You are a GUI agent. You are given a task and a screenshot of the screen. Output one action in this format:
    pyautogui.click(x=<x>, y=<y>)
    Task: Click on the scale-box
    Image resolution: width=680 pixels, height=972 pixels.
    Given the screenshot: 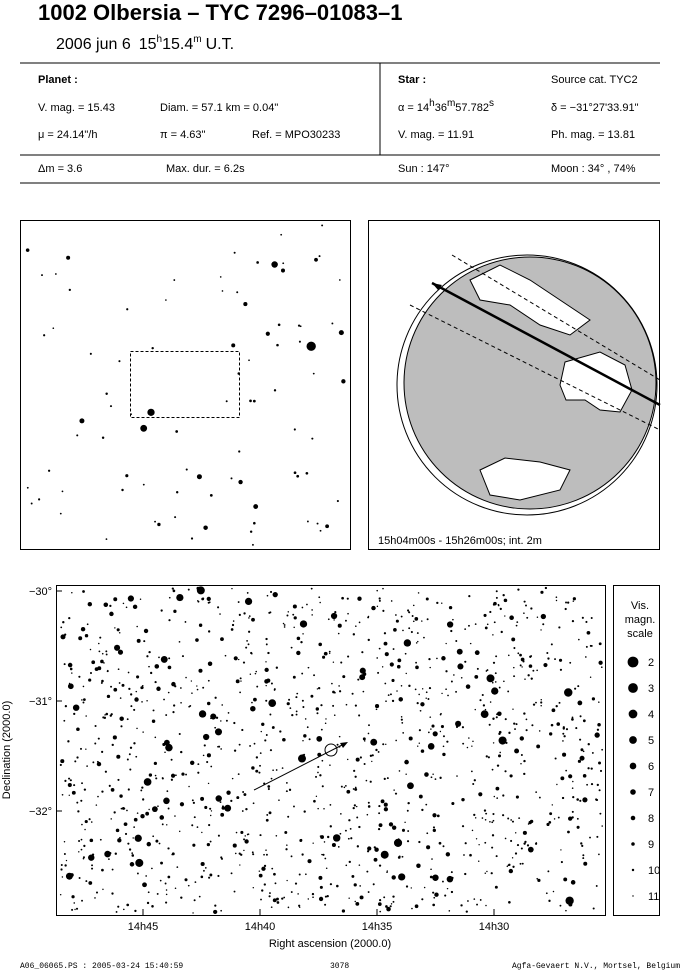 What is the action you would take?
    pyautogui.click(x=636, y=750)
    